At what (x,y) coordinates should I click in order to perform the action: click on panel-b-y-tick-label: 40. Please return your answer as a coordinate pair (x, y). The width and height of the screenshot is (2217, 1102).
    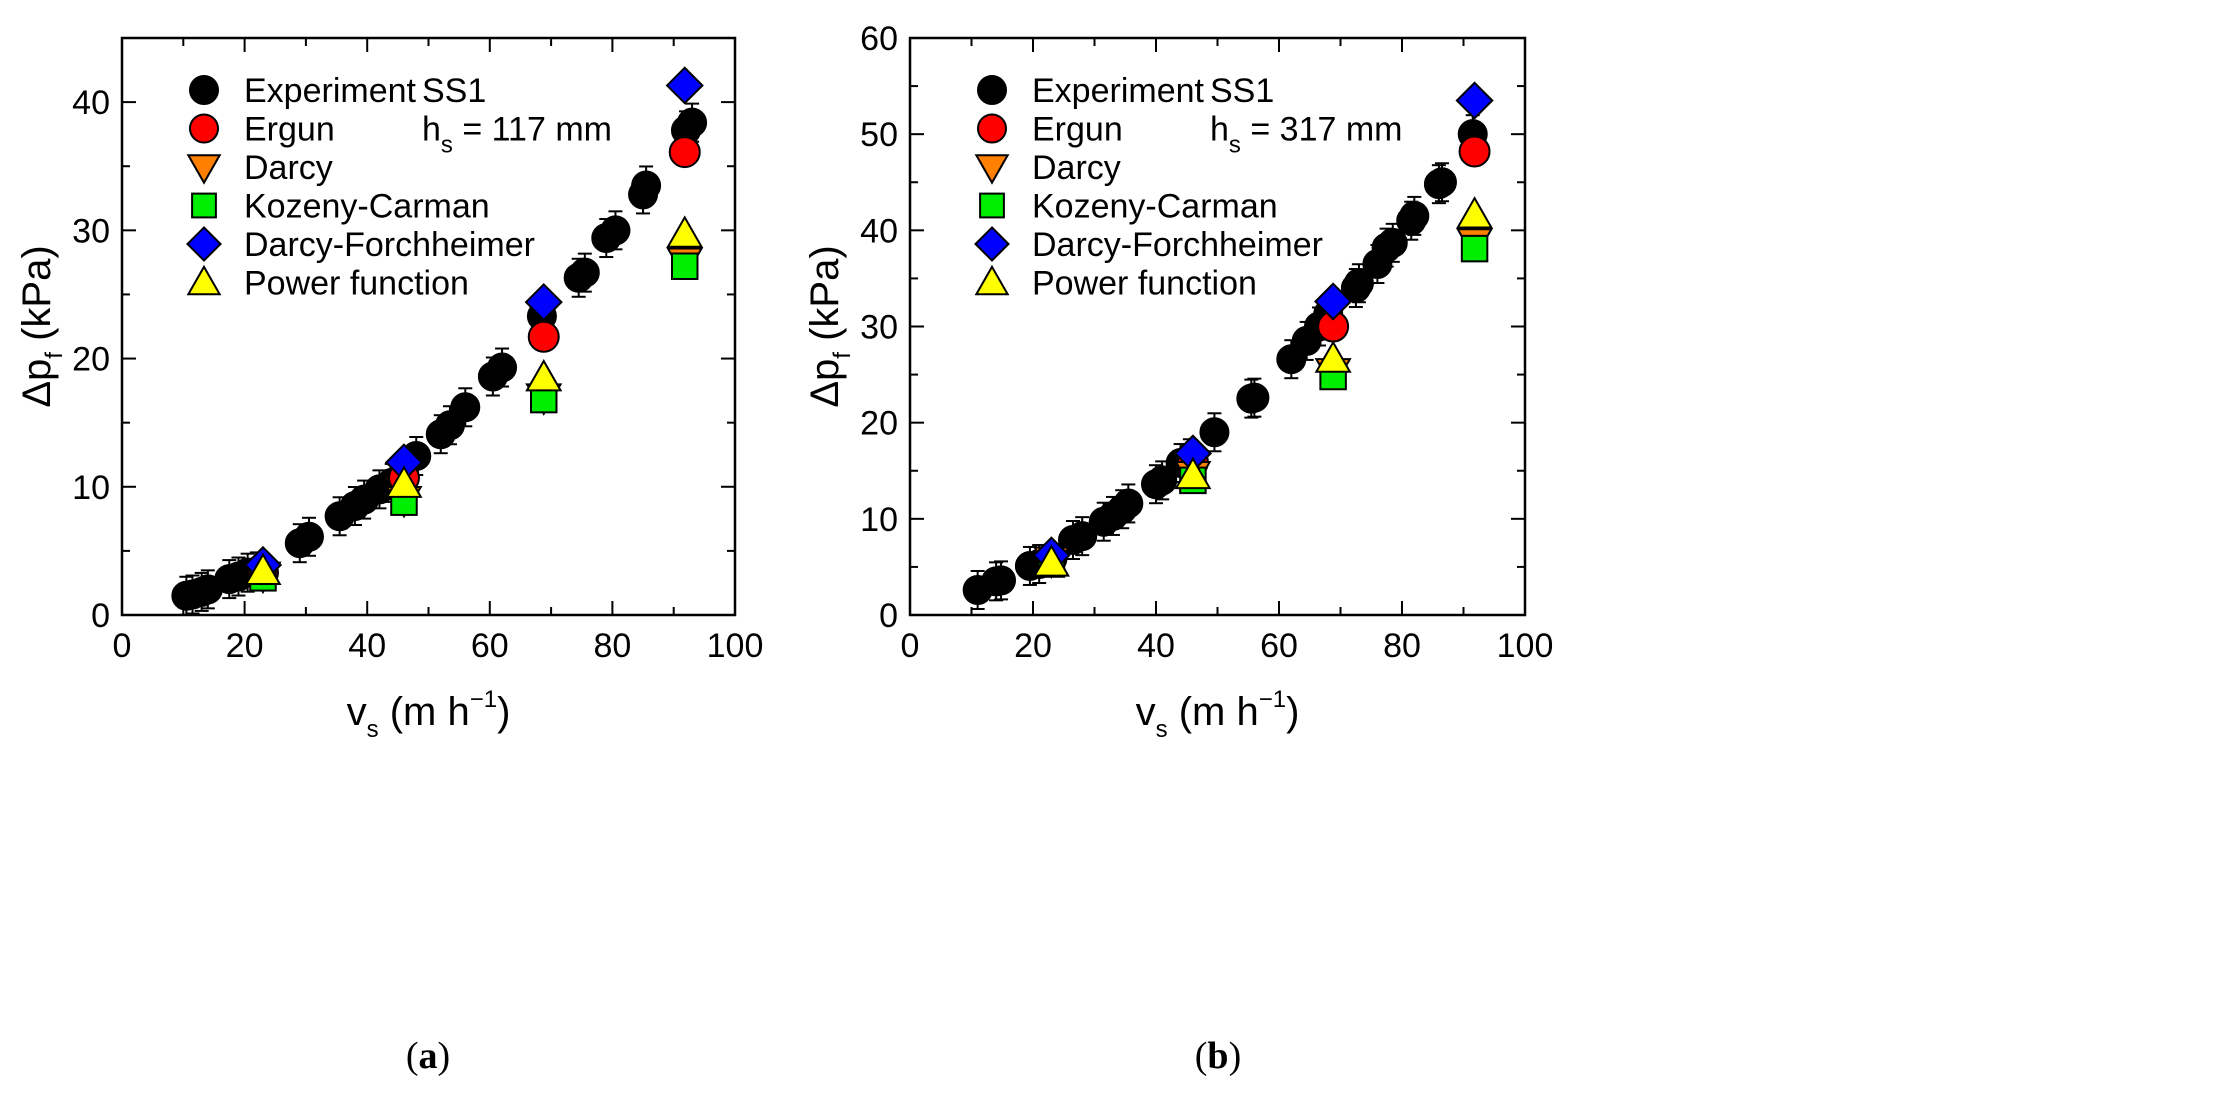
    Looking at the image, I should click on (879, 231).